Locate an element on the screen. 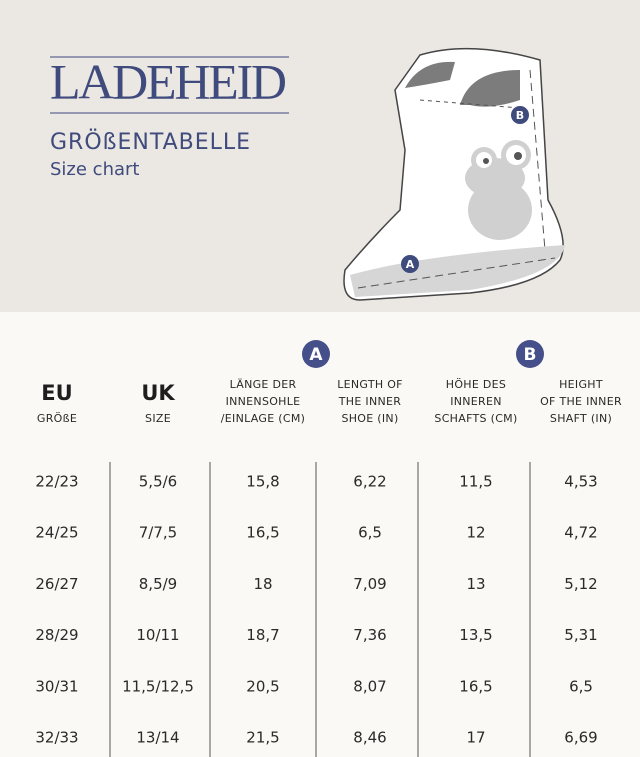  table-cell: 11,5/12,5 is located at coordinates (158, 686).